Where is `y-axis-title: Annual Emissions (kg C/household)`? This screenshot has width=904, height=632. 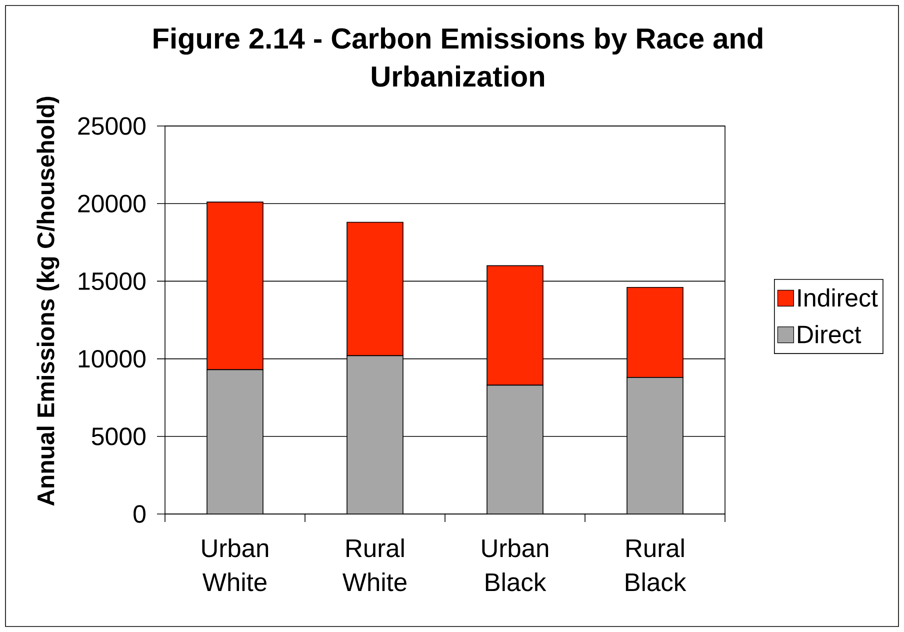
y-axis-title: Annual Emissions (kg C/household) is located at coordinates (48, 301).